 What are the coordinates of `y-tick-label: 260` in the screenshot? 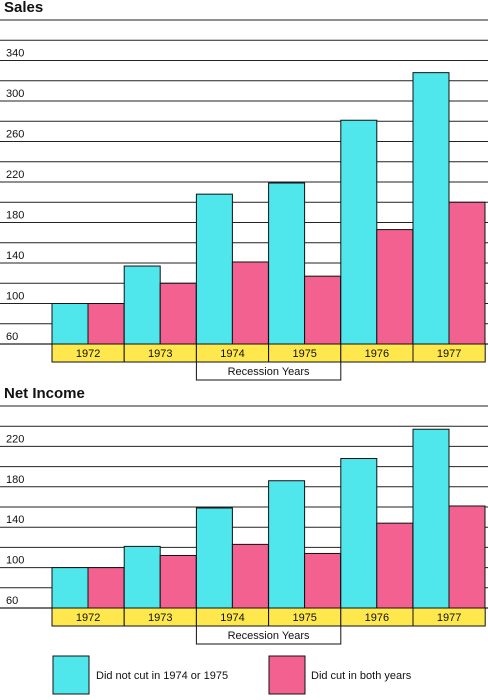 It's located at (15, 135).